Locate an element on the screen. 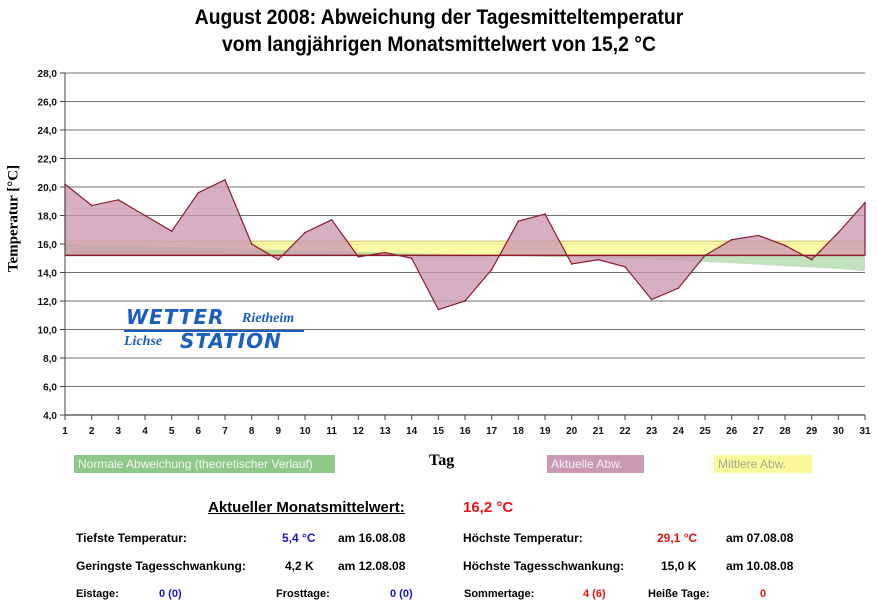 This screenshot has height=607, width=878. max-temp-value: 29,1 °C is located at coordinates (677, 538).